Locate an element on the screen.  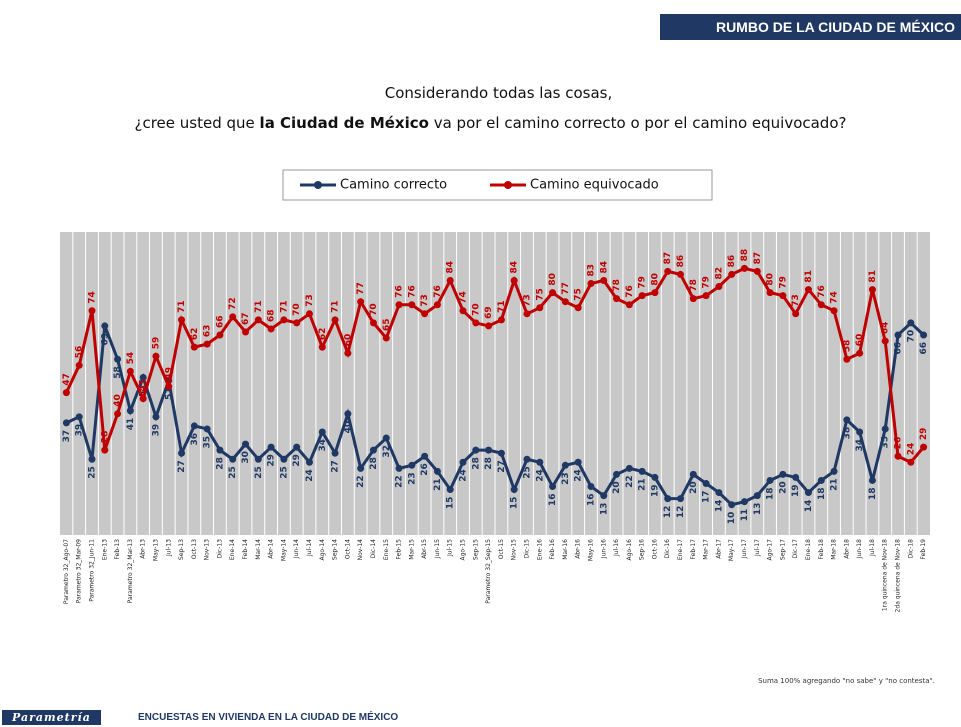
data-label: 36 is located at coordinates (195, 439).